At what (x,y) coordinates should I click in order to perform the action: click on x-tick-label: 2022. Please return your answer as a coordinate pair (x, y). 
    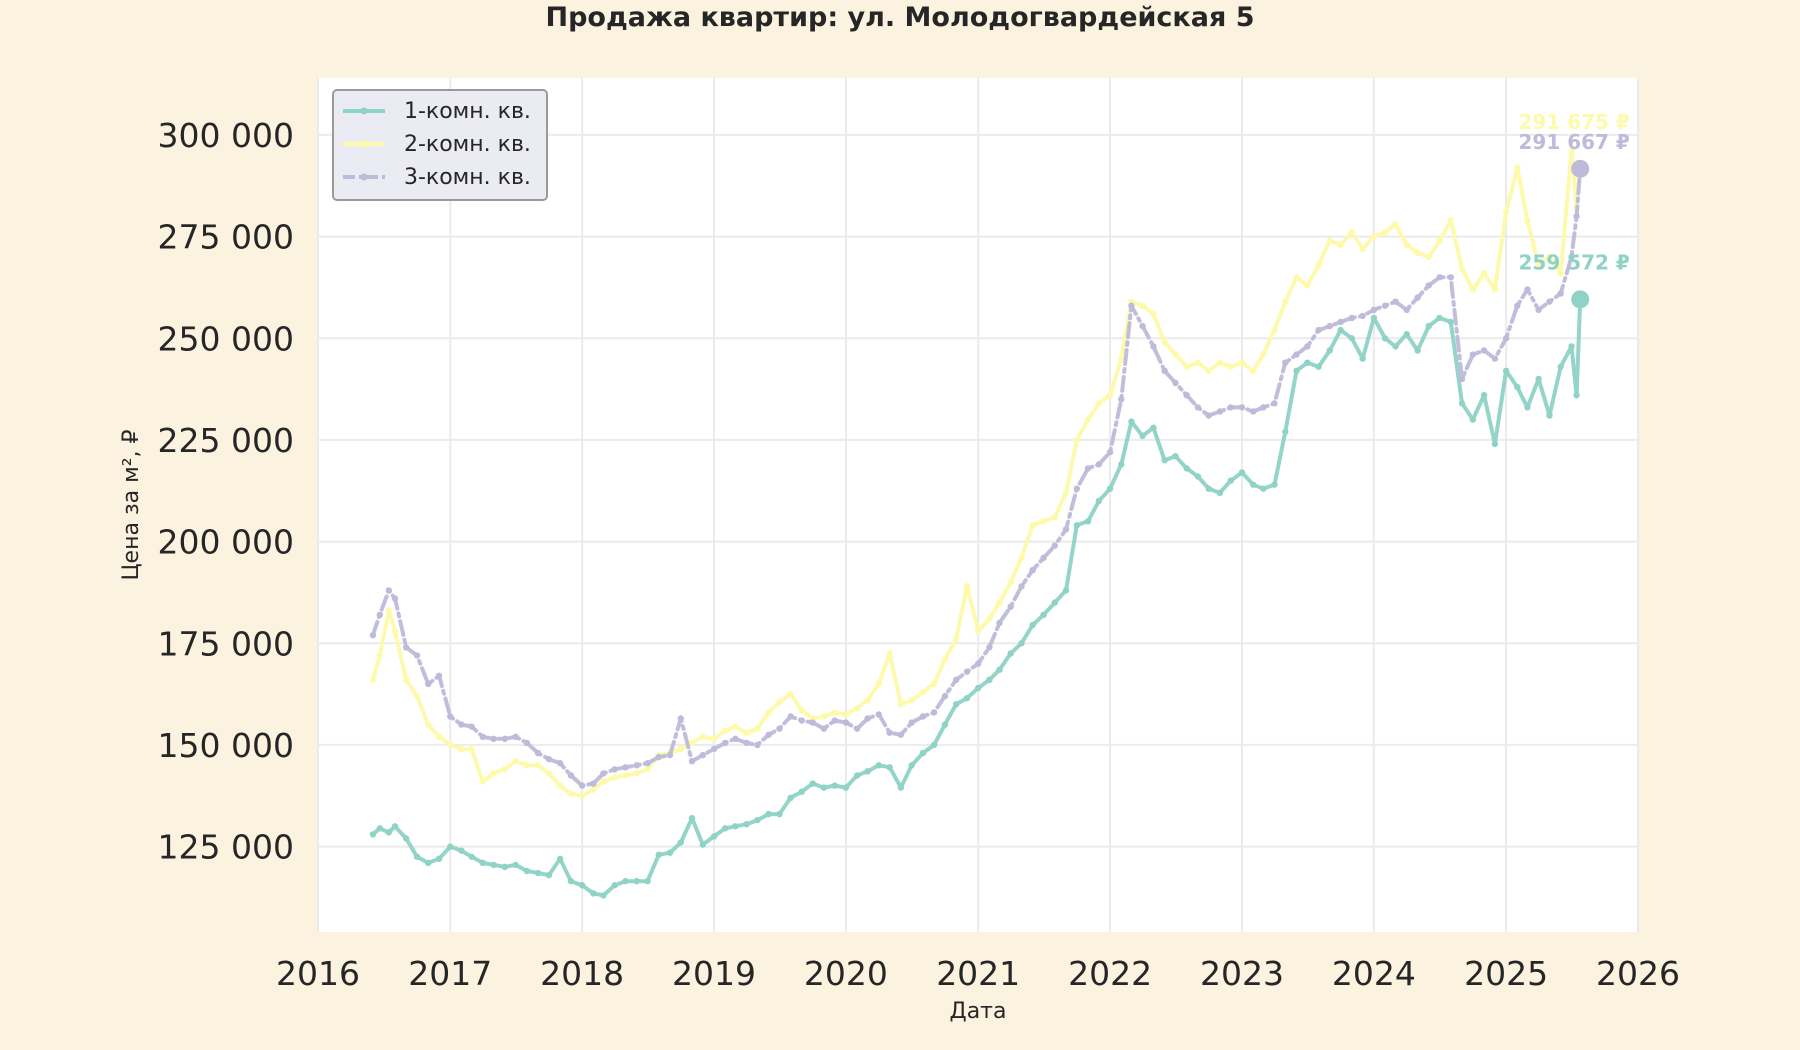
    Looking at the image, I should click on (1110, 973).